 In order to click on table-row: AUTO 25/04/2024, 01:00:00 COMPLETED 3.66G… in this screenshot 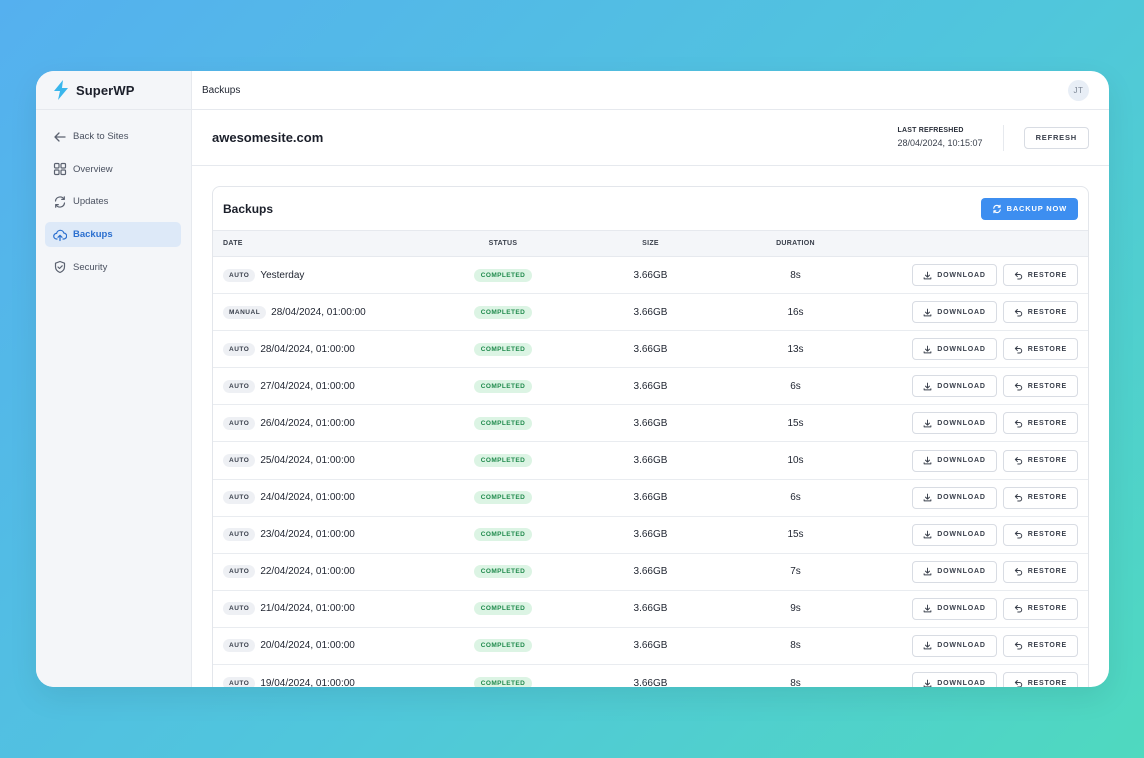, I will do `click(650, 461)`.